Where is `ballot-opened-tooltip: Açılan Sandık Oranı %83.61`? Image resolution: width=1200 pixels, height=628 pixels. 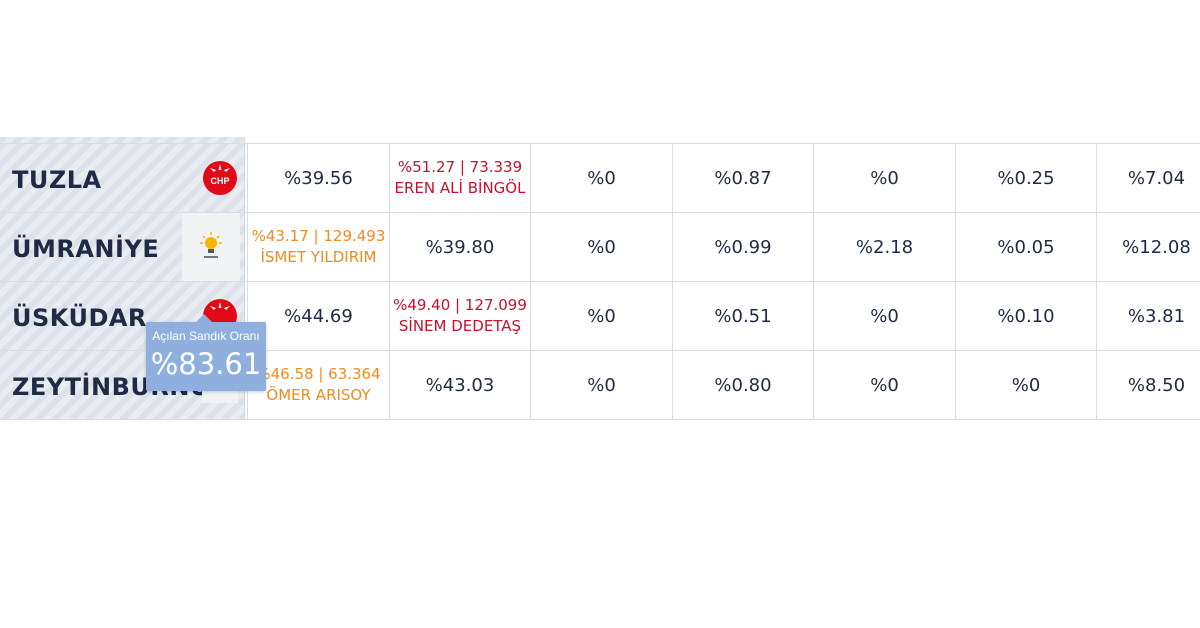
ballot-opened-tooltip: Açılan Sandık Oranı %83.61 is located at coordinates (206, 352).